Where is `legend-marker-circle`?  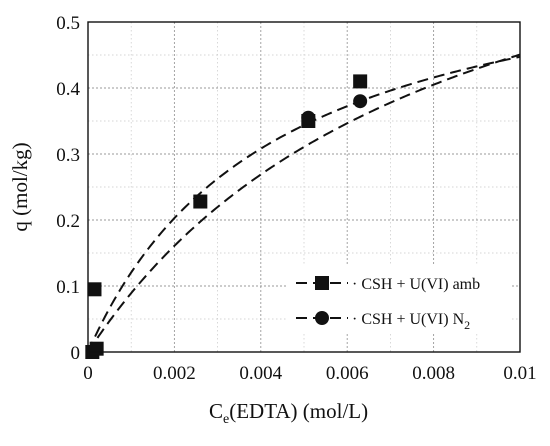
legend-marker-circle is located at coordinates (322, 318).